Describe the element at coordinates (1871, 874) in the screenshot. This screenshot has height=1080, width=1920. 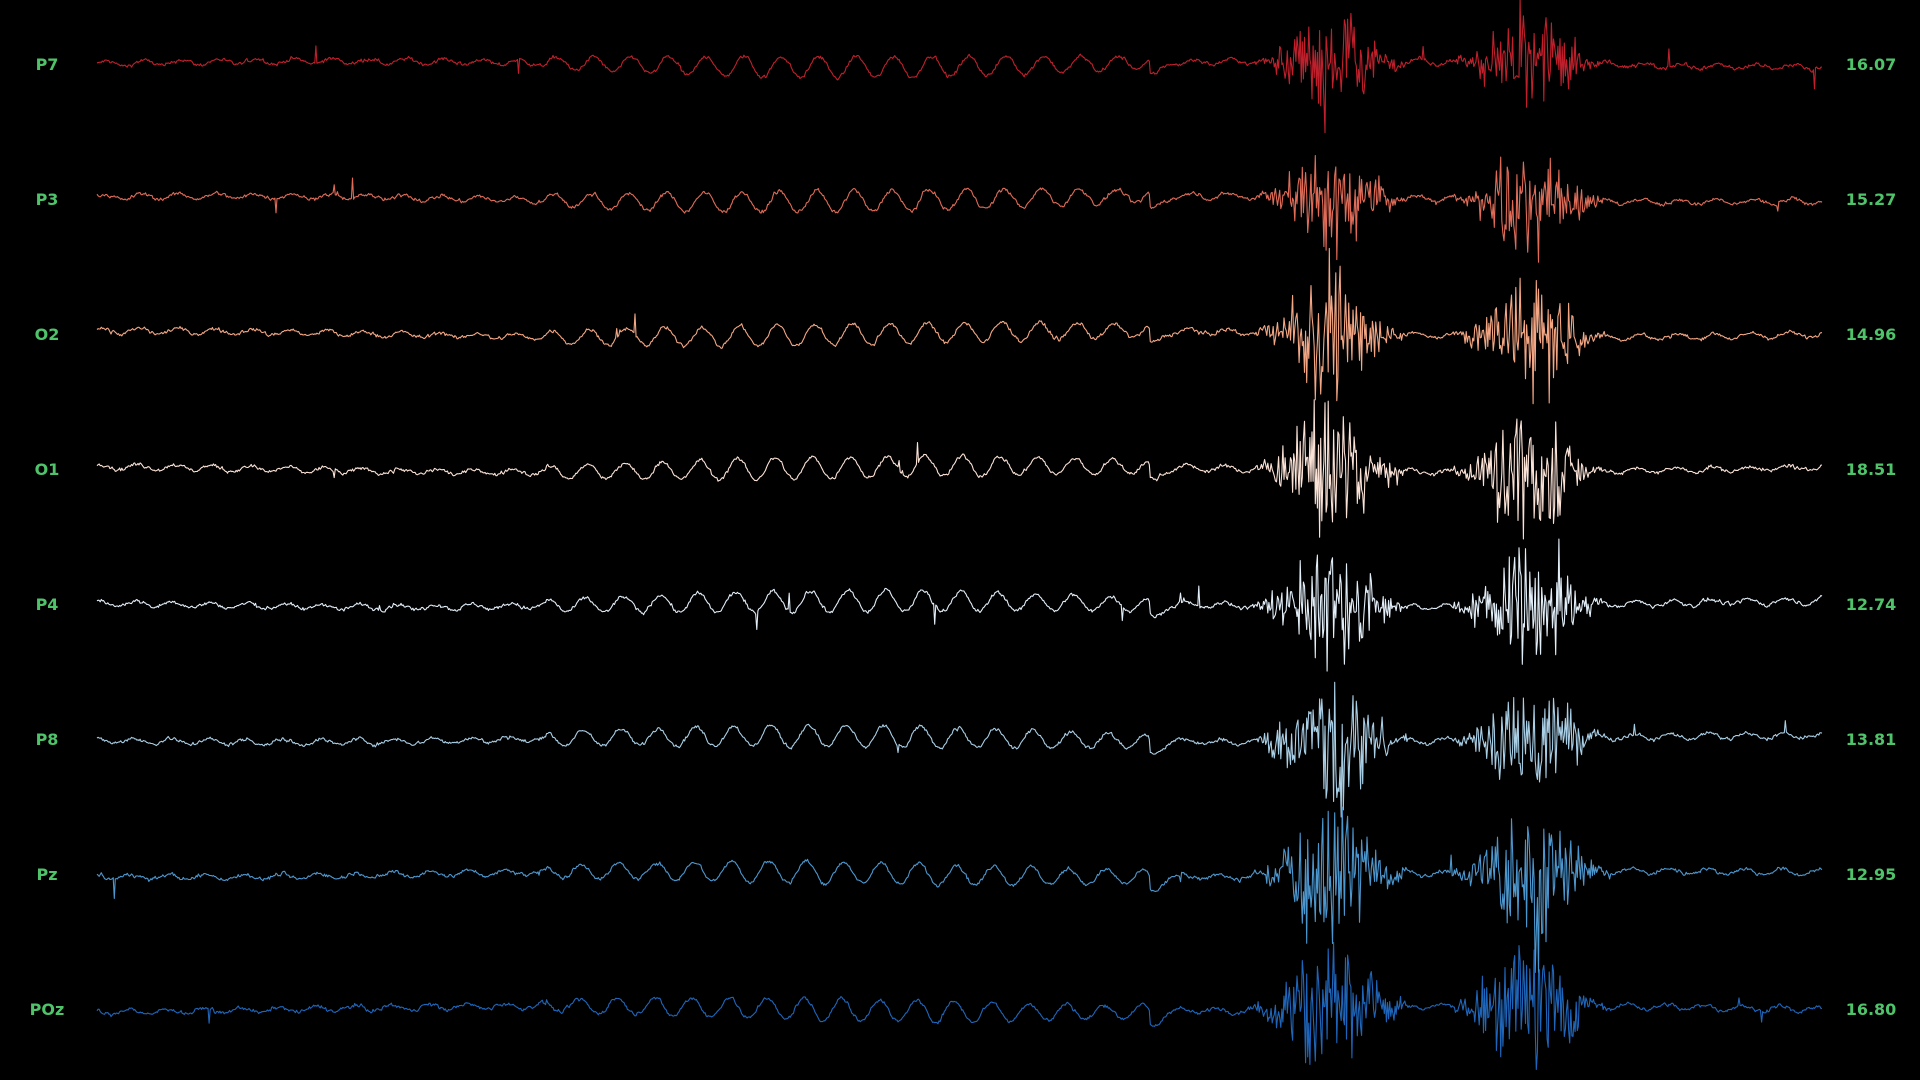
I see `channel-value-pz: 12.95` at that location.